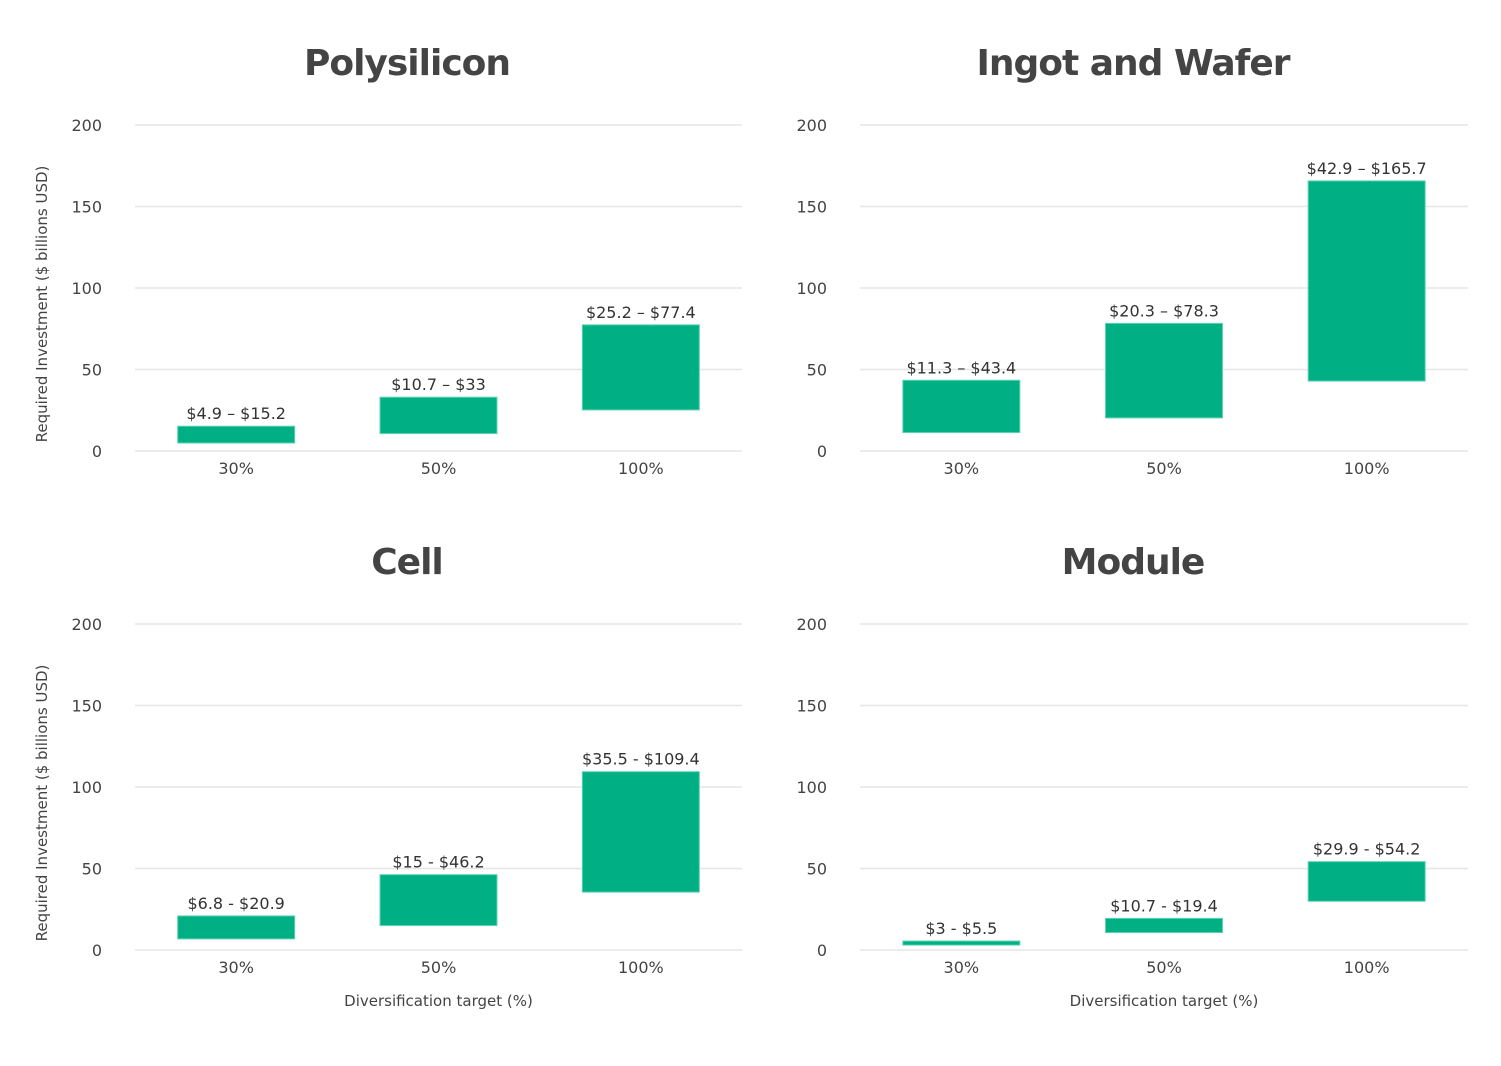 This screenshot has height=1066, width=1501. What do you see at coordinates (641, 759) in the screenshot?
I see `data-label: $35.5 - $109.4` at bounding box center [641, 759].